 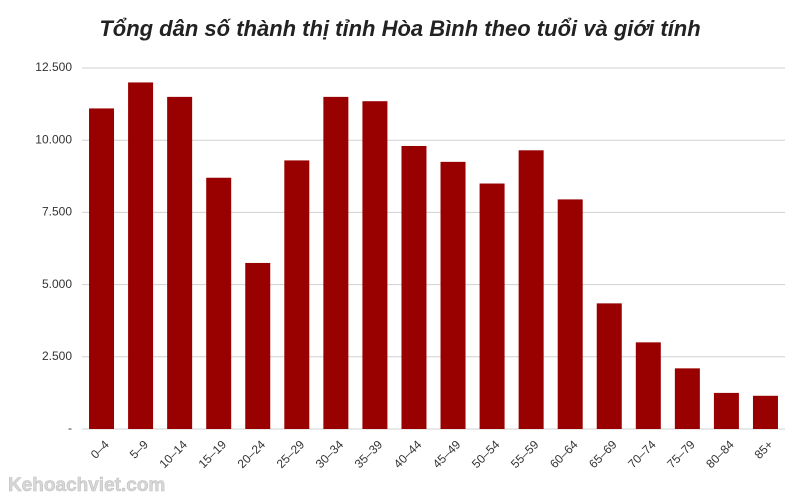 What do you see at coordinates (53, 67) in the screenshot?
I see `y-tick-label: 12.500` at bounding box center [53, 67].